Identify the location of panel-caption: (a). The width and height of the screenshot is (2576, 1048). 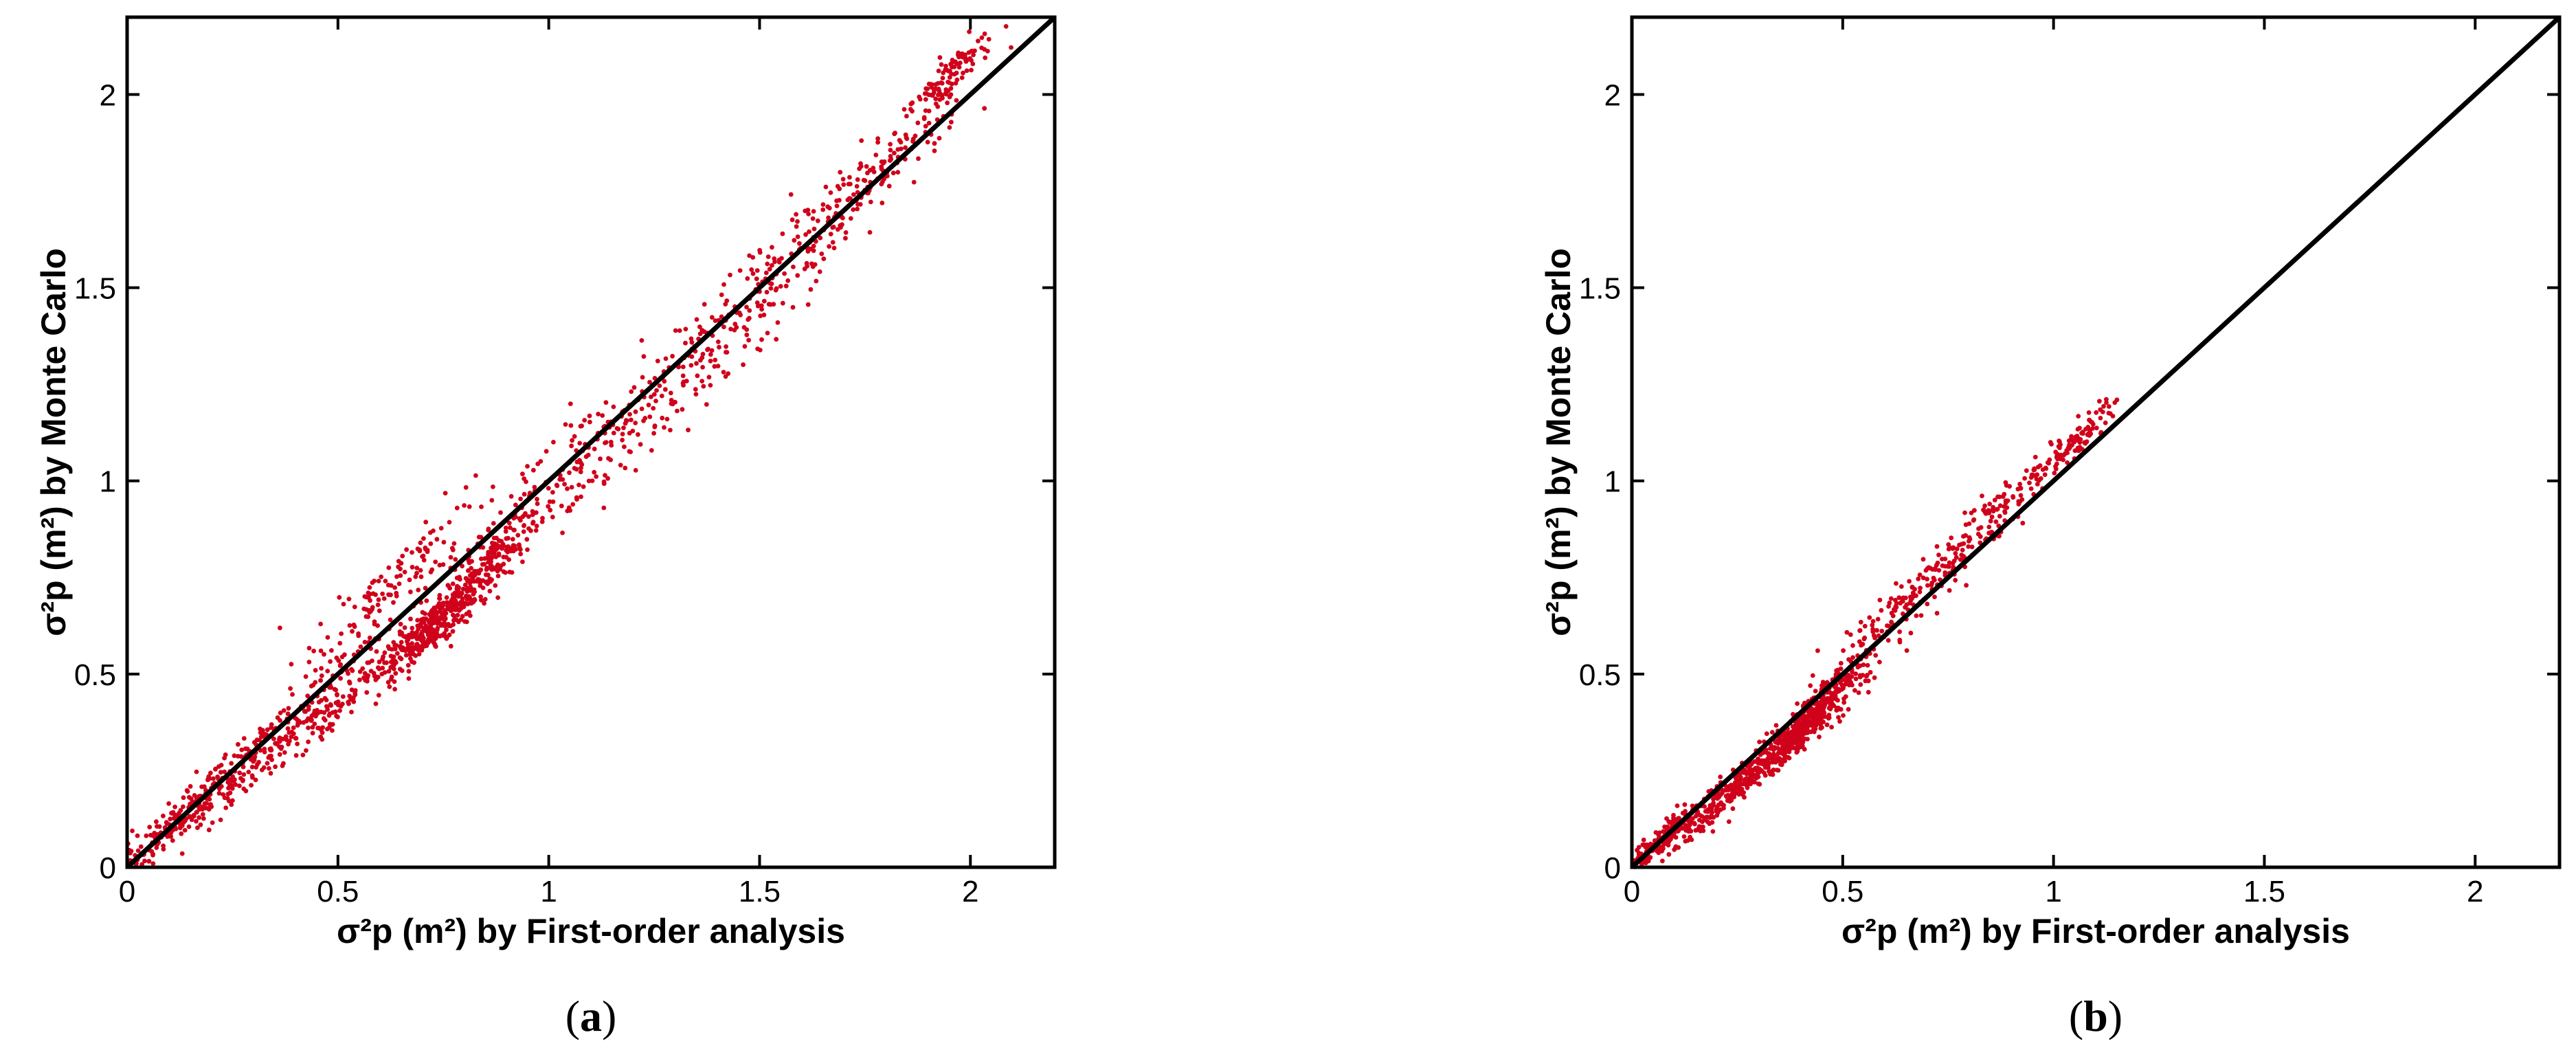
(591, 1016).